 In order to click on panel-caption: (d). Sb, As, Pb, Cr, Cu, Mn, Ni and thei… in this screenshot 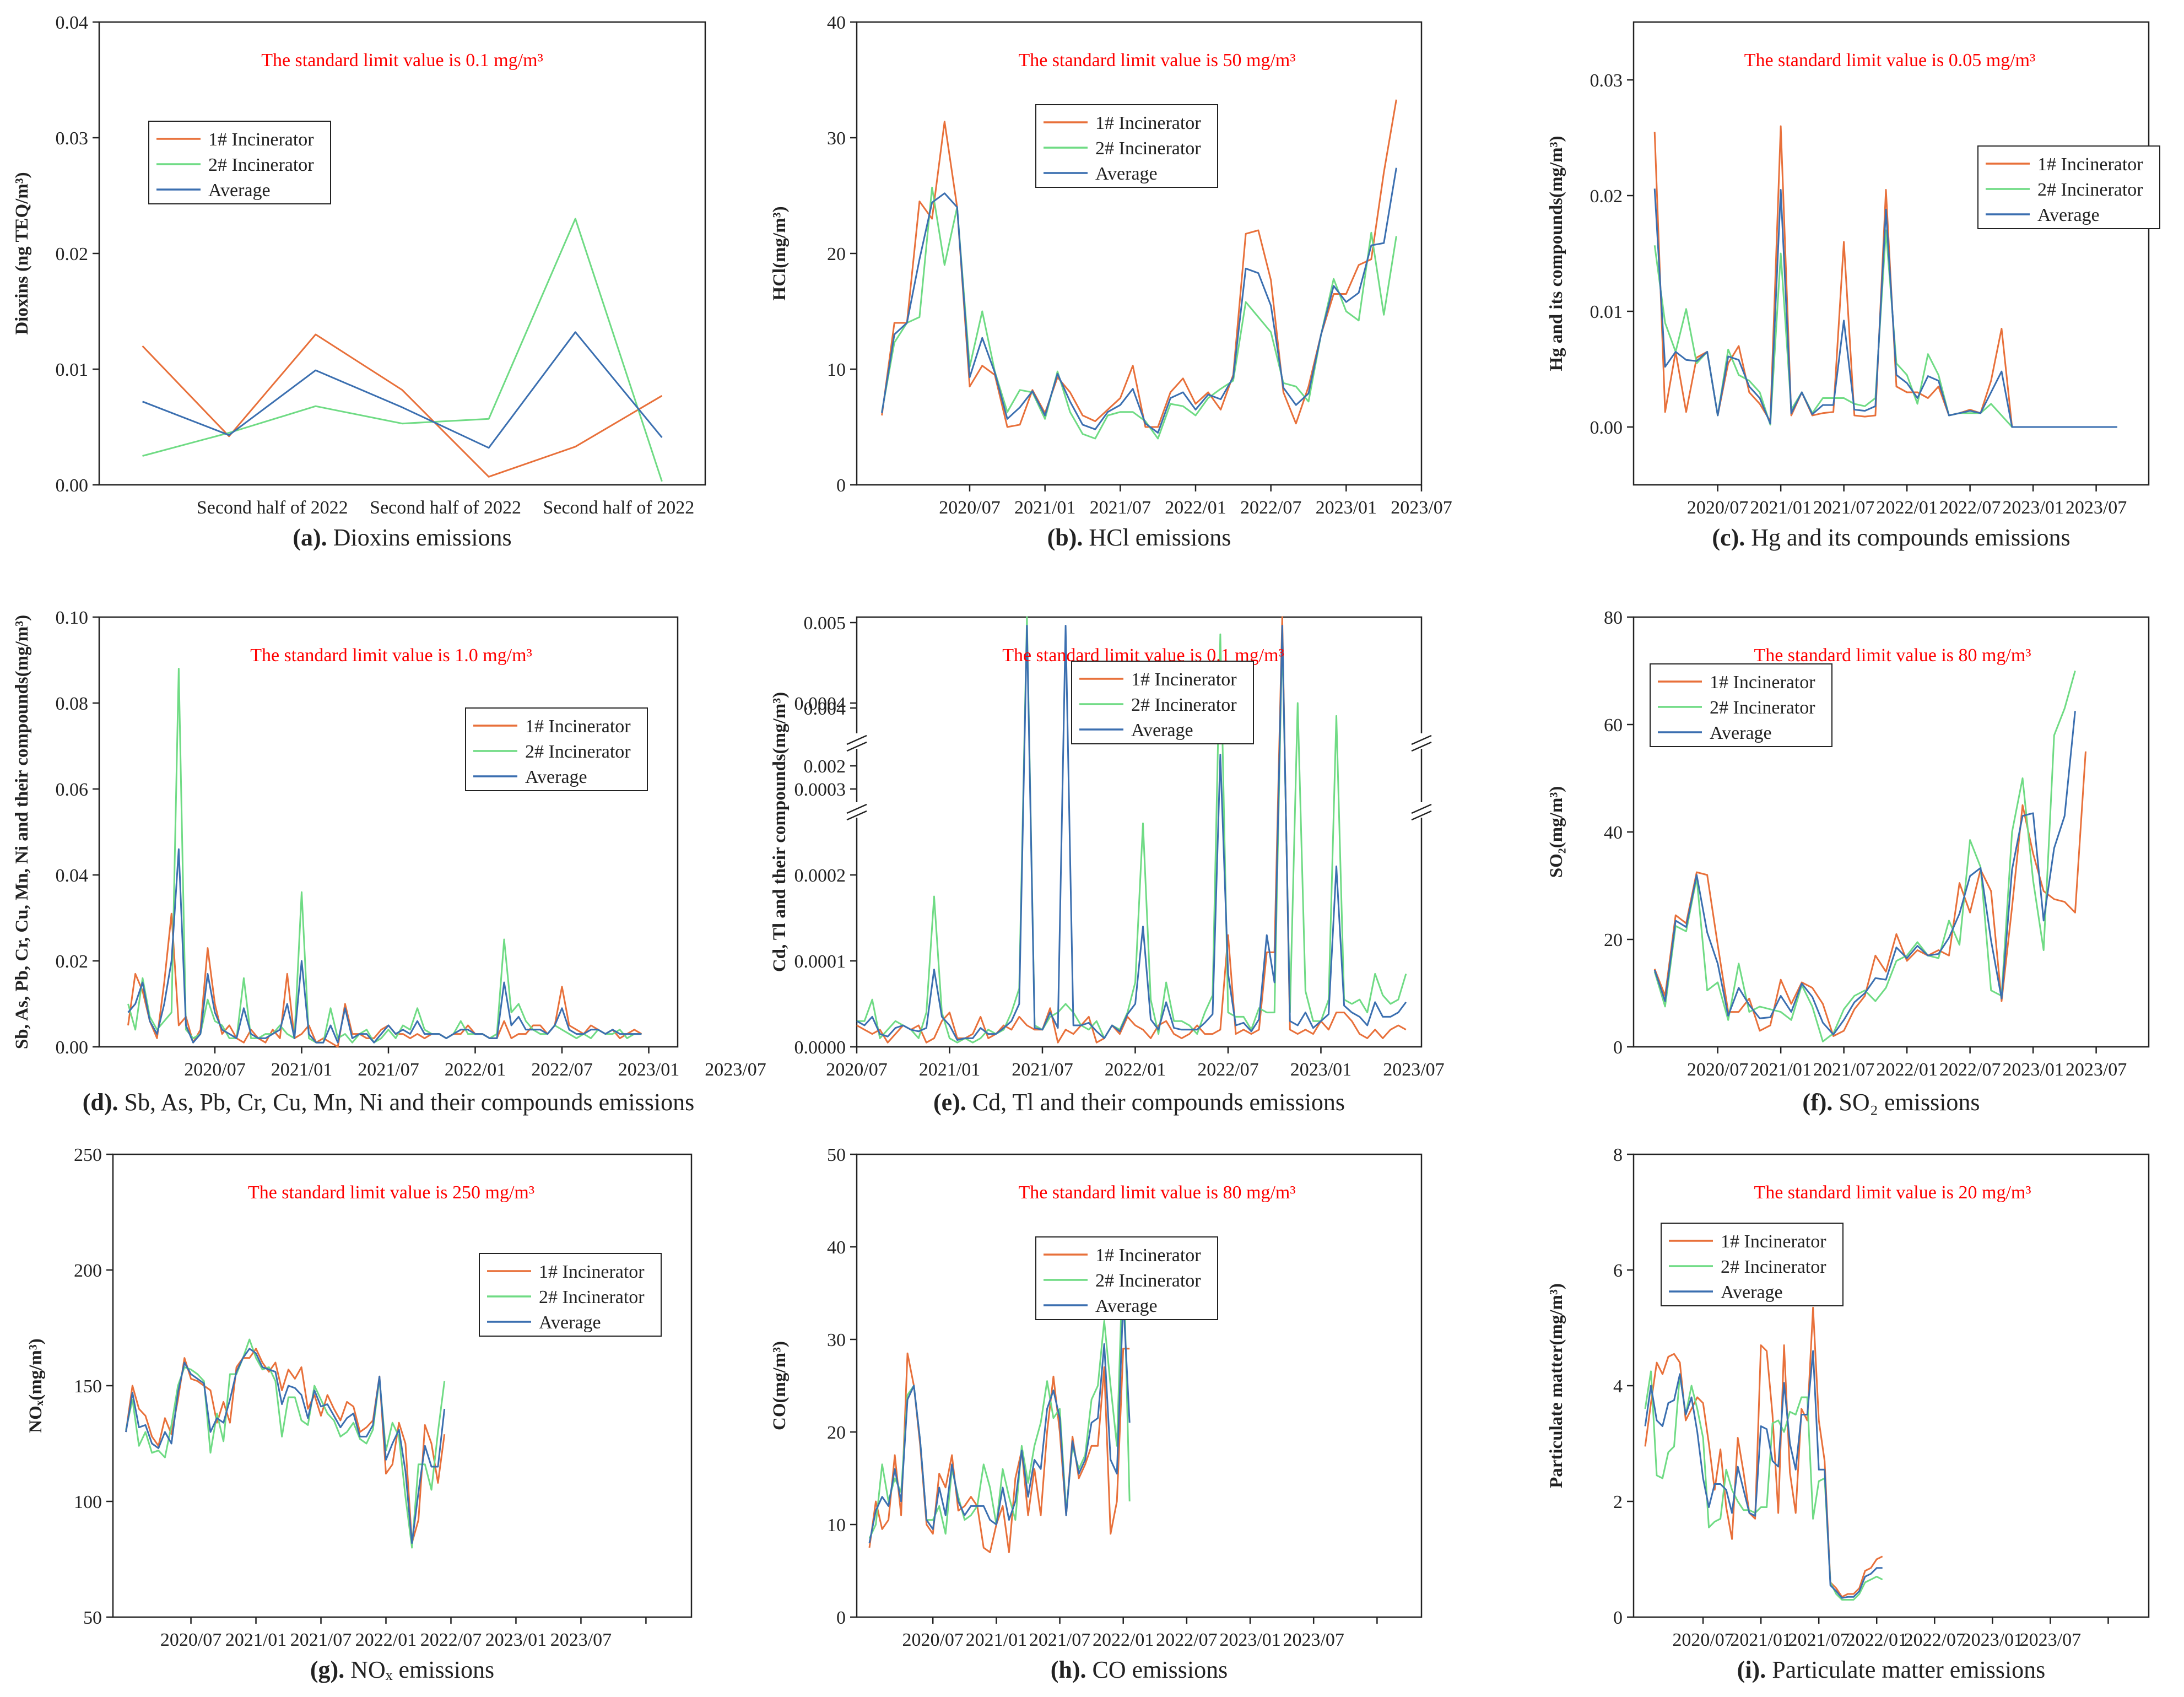, I will do `click(389, 1102)`.